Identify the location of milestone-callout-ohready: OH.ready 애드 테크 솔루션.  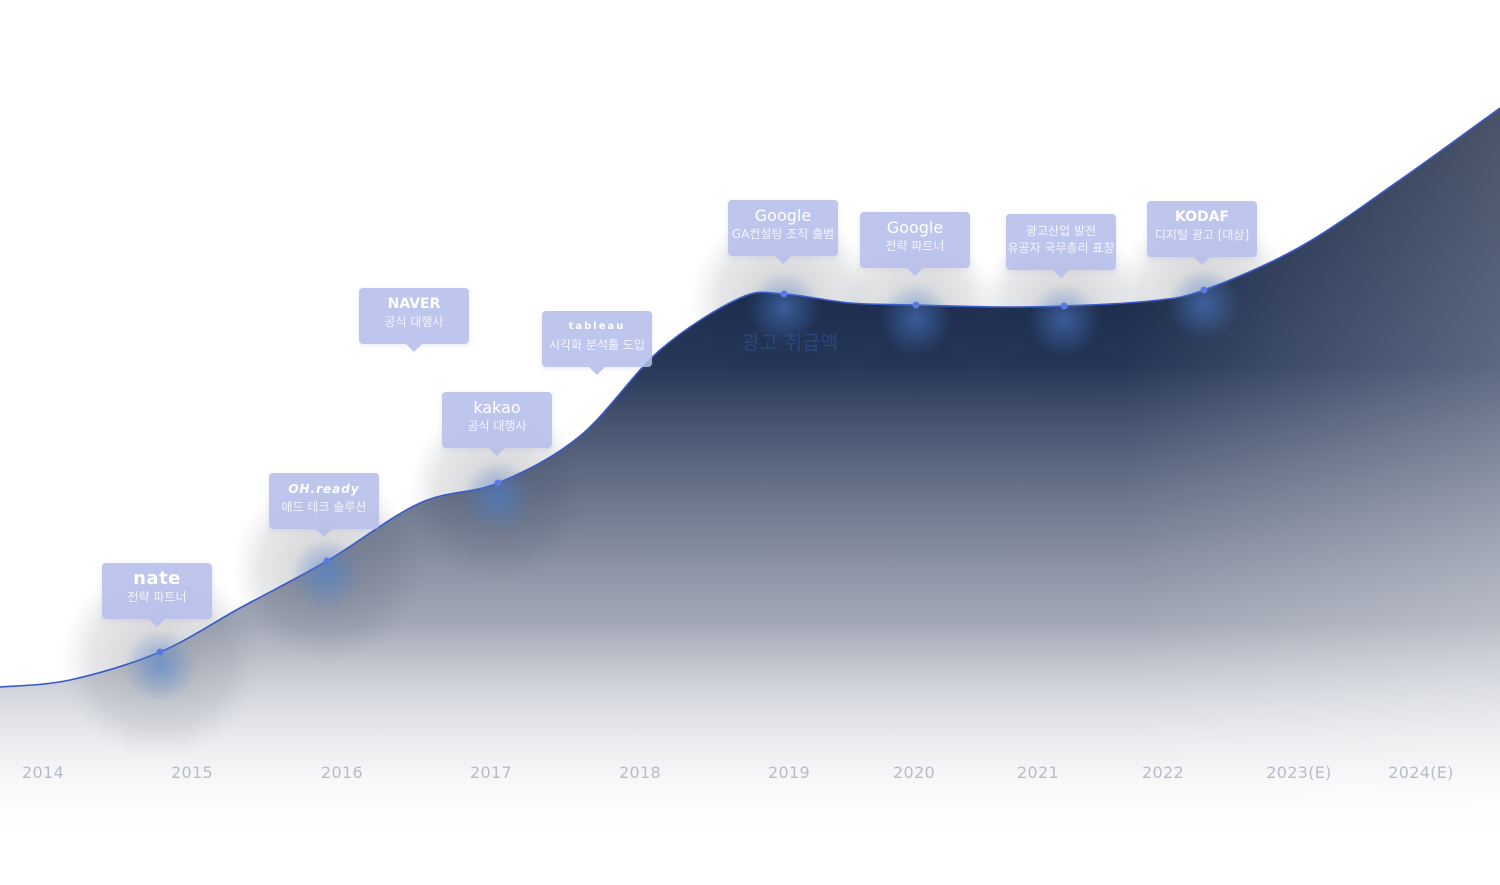
(324, 505).